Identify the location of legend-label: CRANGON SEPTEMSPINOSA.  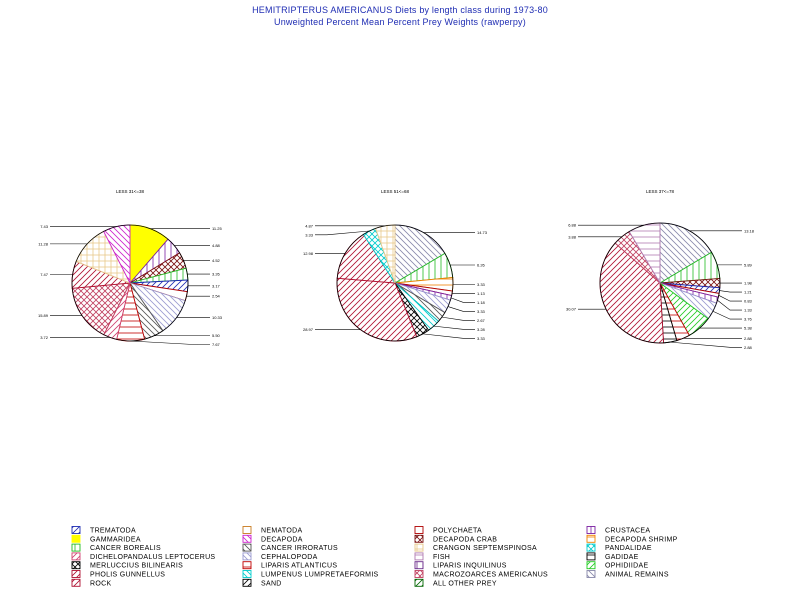
(485, 548).